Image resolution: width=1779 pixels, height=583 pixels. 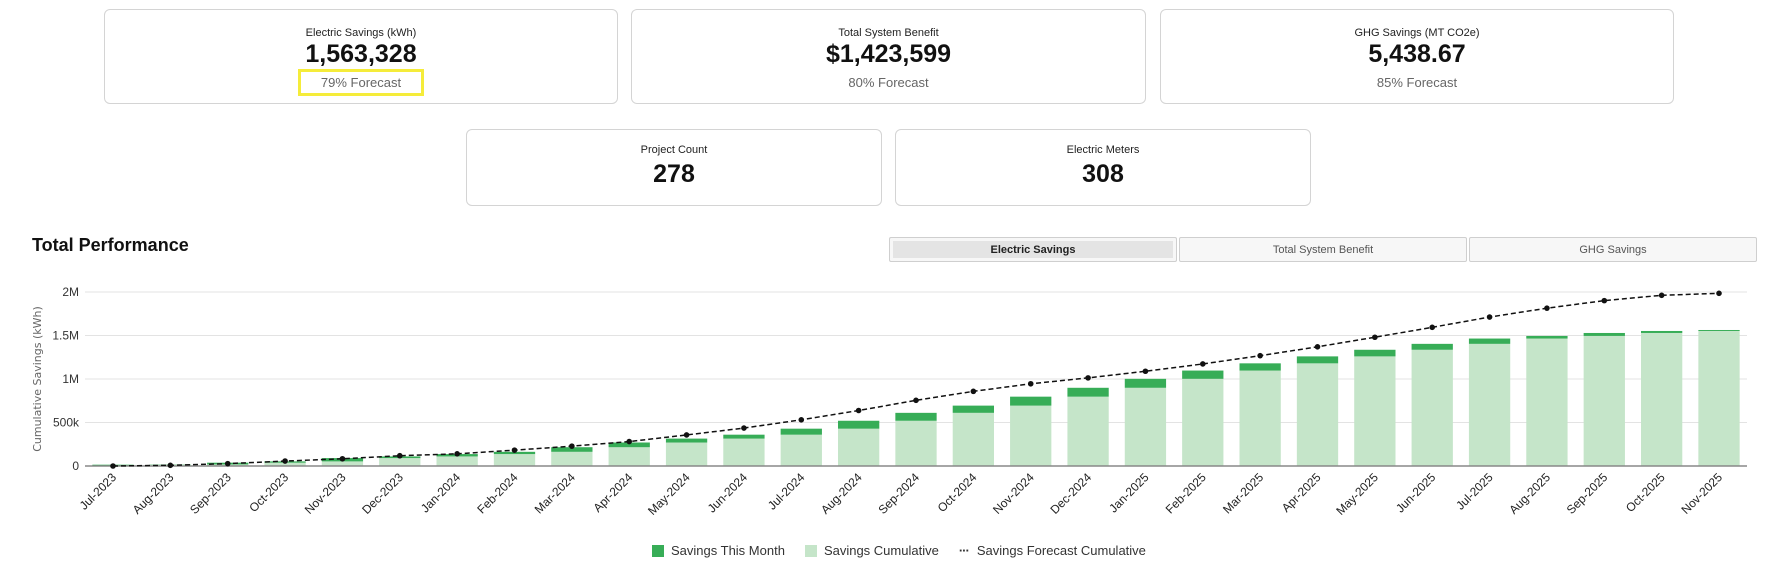 I want to click on kpi-forecast: 79% Forecast, so click(x=361, y=82).